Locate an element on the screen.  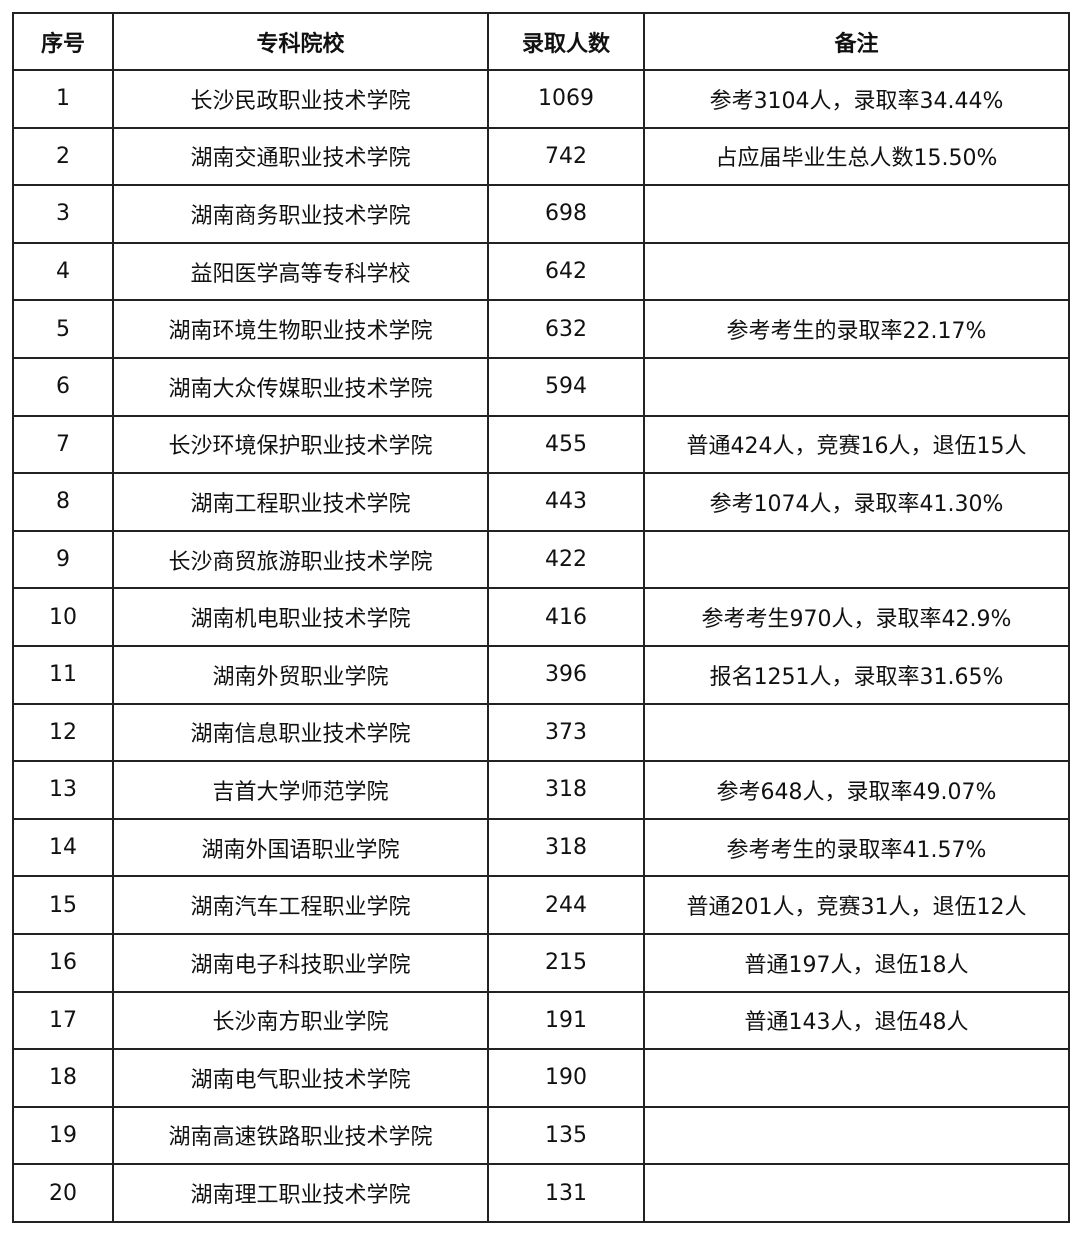
cell-notes: 占应届毕业生总人数15.50% is located at coordinates (856, 156).